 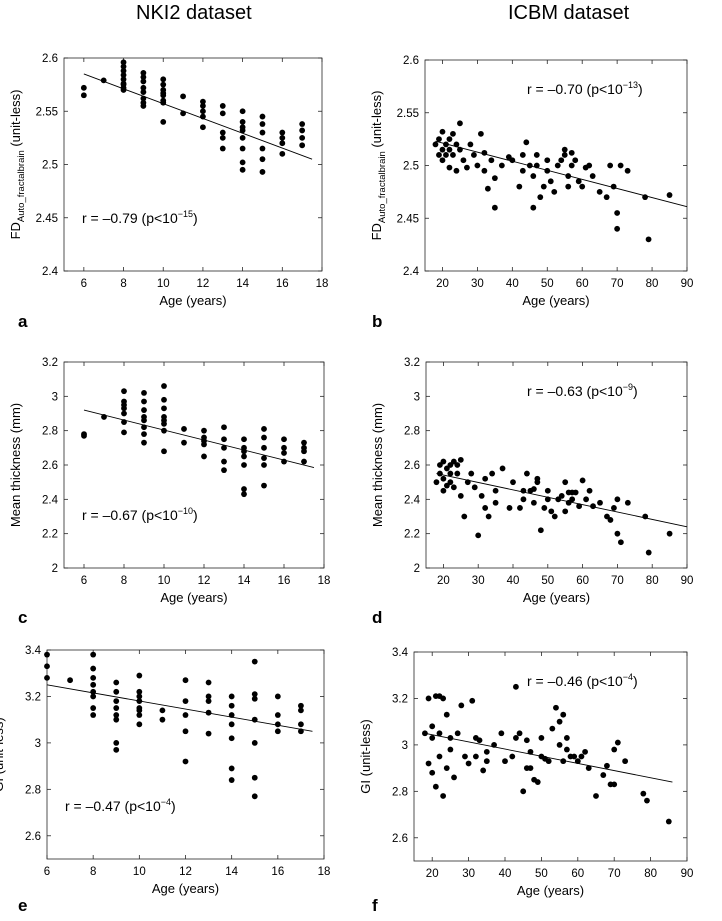 What do you see at coordinates (628, 387) in the screenshot?
I see `annotation-exponent: −9` at bounding box center [628, 387].